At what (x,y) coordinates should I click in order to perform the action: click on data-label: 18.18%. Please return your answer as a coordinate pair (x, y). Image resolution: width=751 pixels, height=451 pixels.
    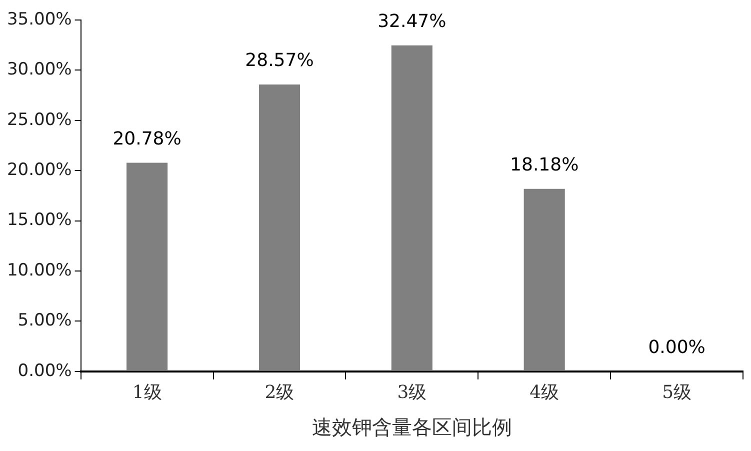
    Looking at the image, I should click on (544, 165).